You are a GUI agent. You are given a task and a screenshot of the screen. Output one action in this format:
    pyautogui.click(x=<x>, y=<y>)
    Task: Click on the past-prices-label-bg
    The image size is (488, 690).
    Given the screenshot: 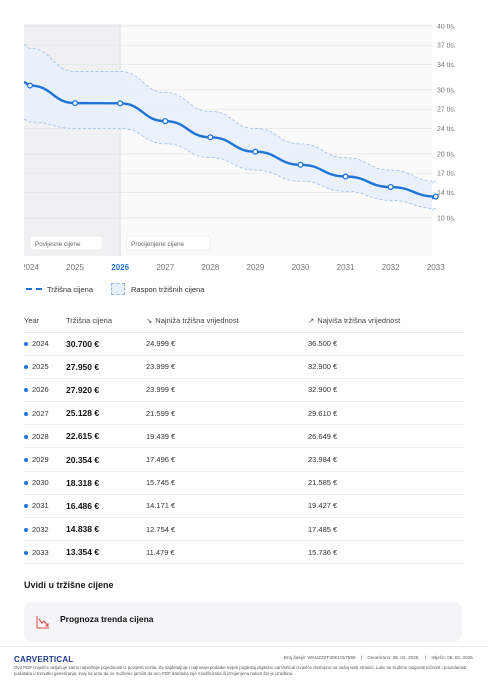 What is the action you would take?
    pyautogui.click(x=66, y=243)
    